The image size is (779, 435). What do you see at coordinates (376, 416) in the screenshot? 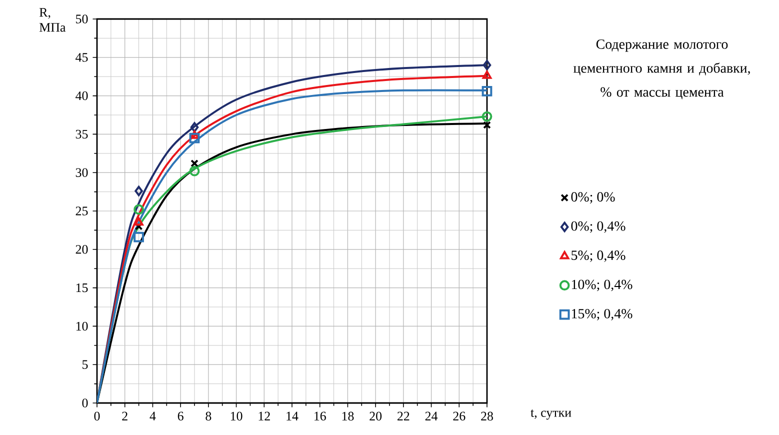
I see `x-tick-label: 20` at bounding box center [376, 416].